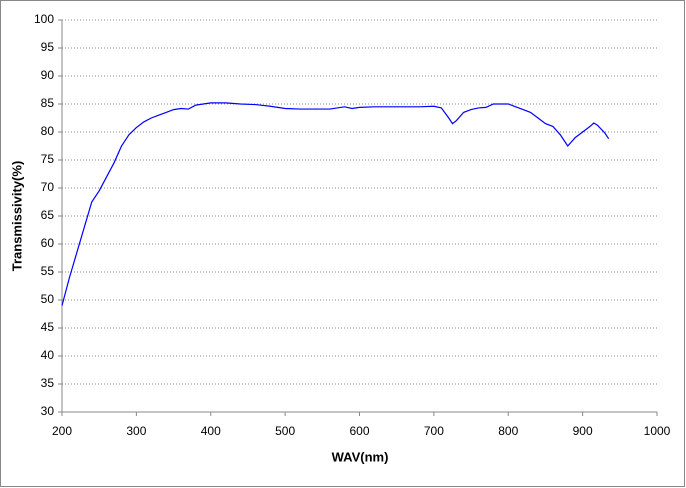 This screenshot has height=488, width=686. I want to click on y-tick-label: 50, so click(48, 299).